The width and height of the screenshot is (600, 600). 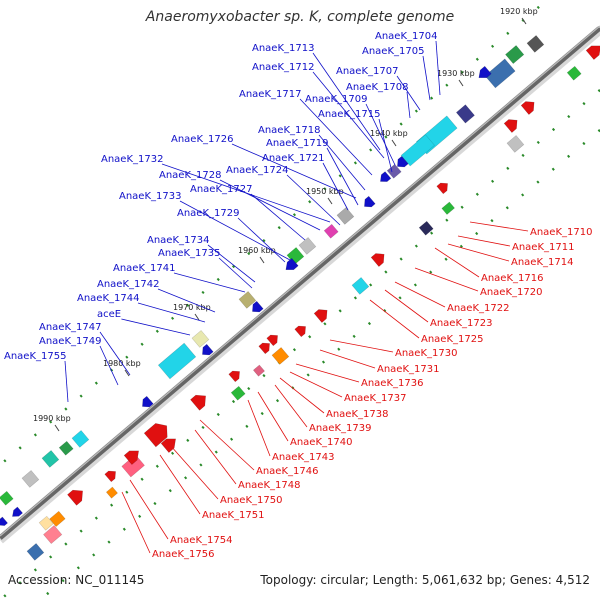 What do you see at coordinates (189, 253) in the screenshot?
I see `plus-gene-label: AnaeK_1735` at bounding box center [189, 253].